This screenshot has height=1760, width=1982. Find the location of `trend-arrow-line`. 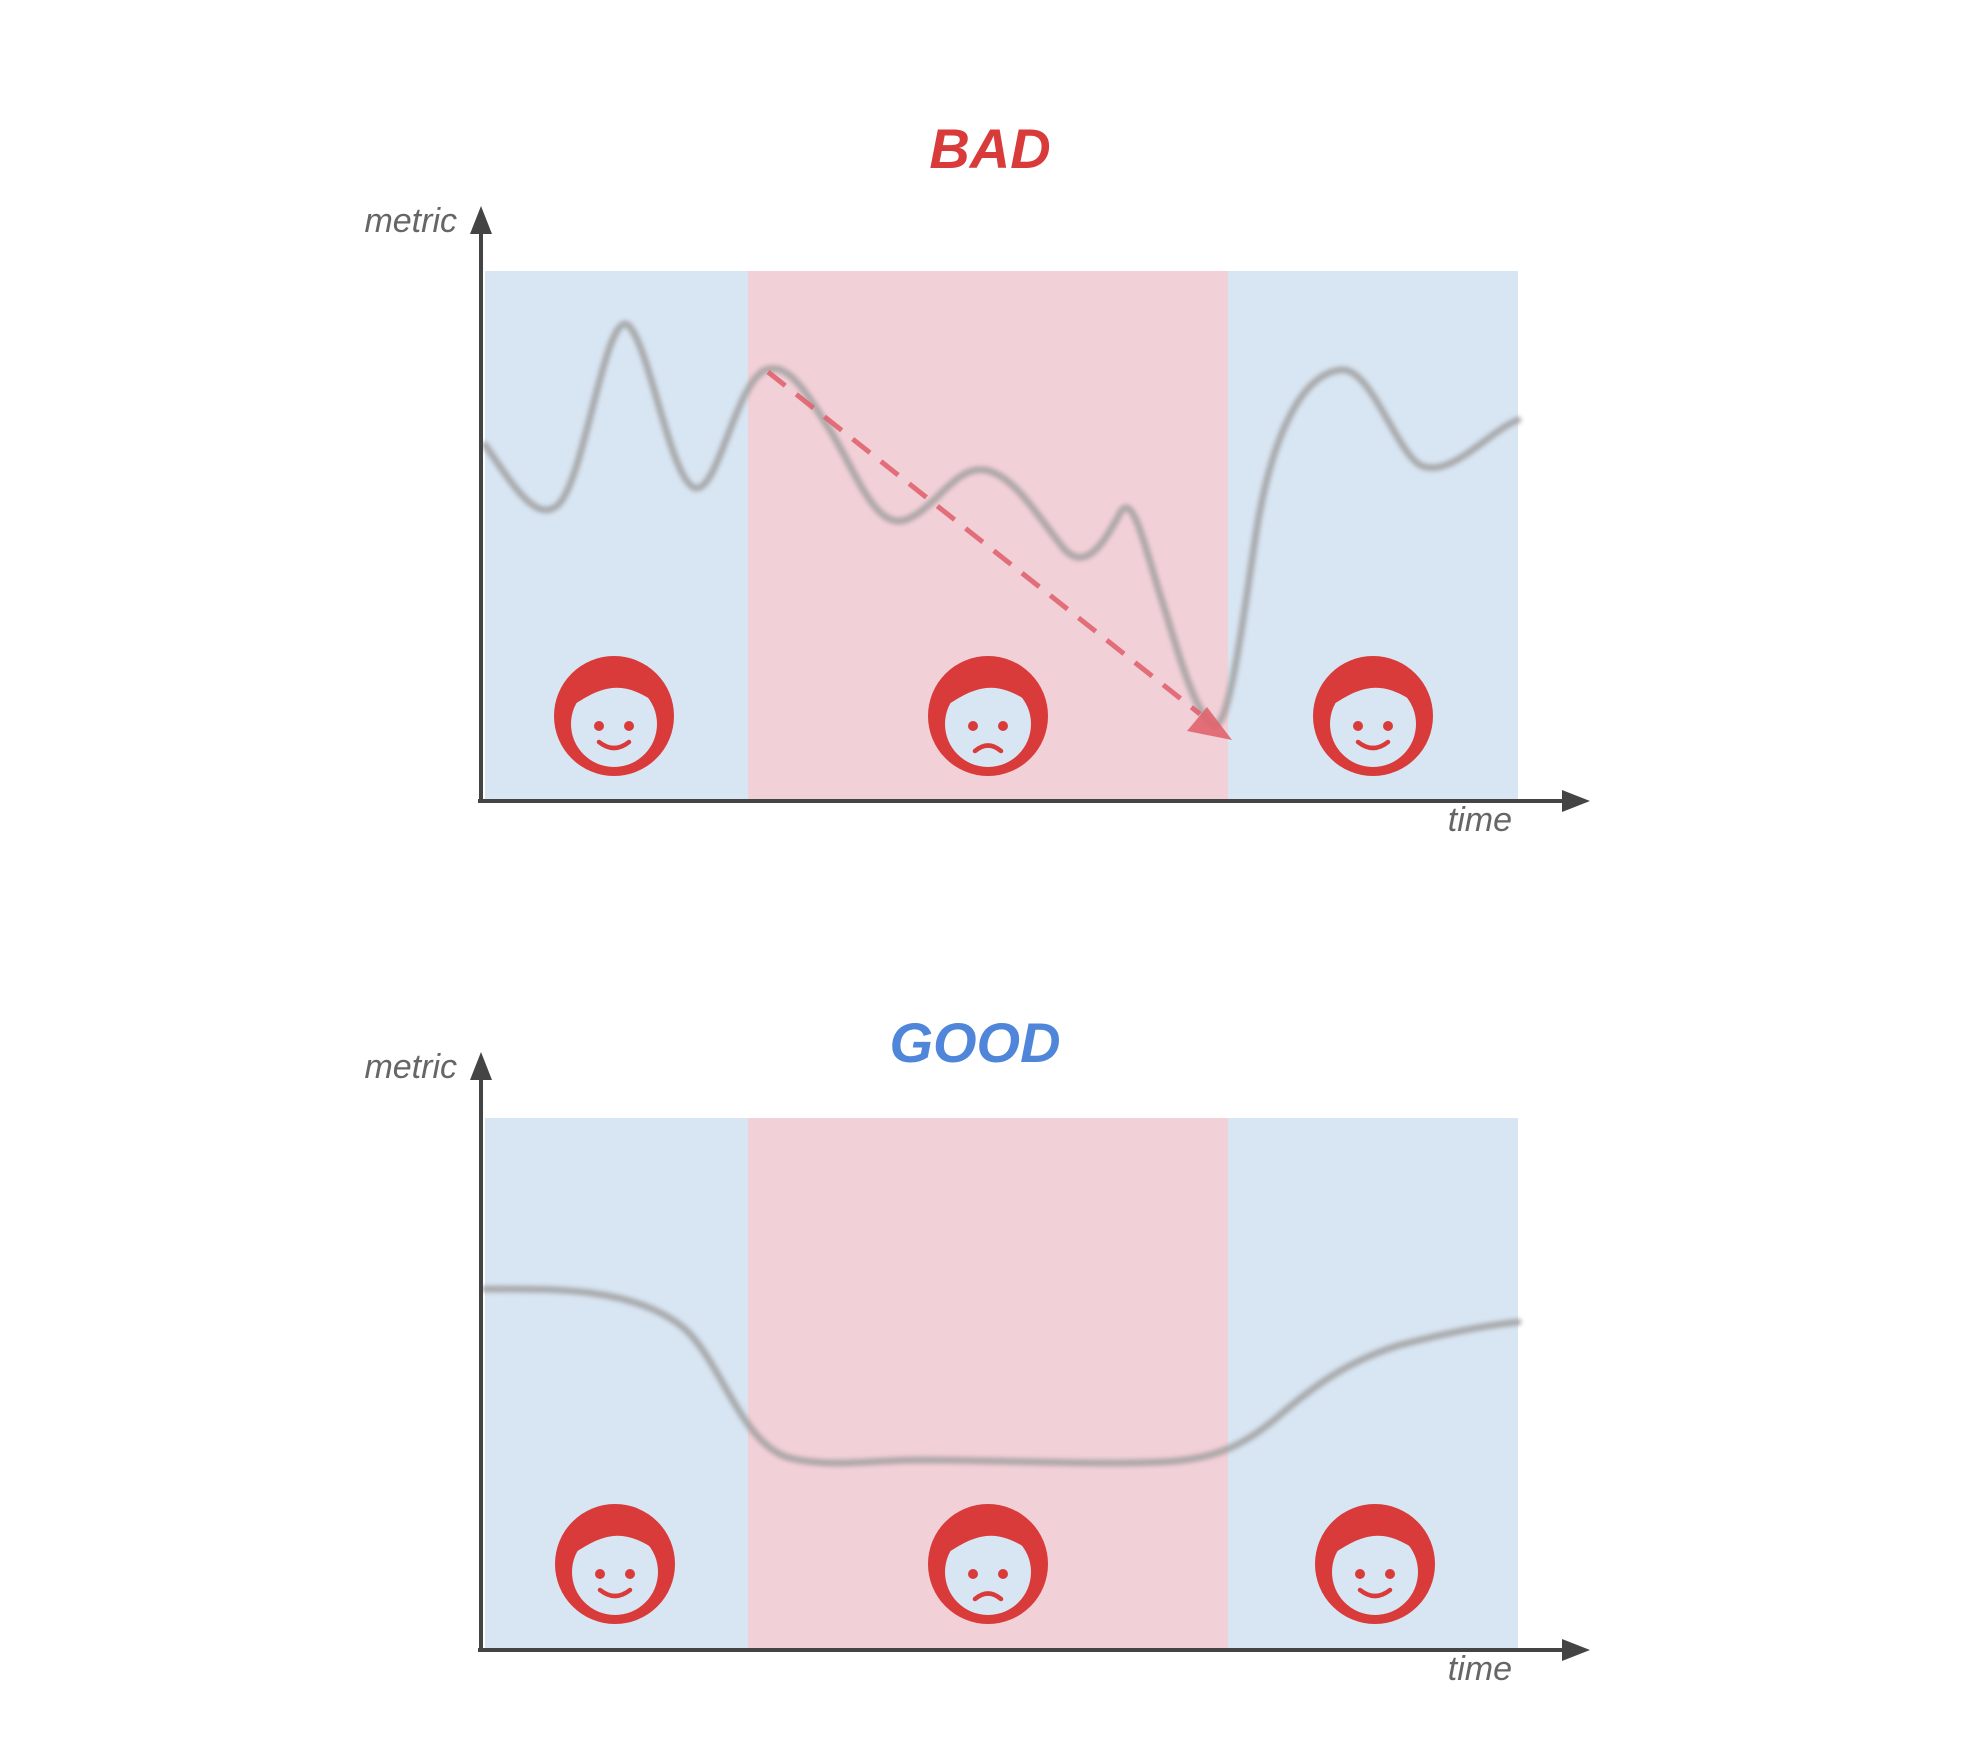

trend-arrow-line is located at coordinates (984, 543).